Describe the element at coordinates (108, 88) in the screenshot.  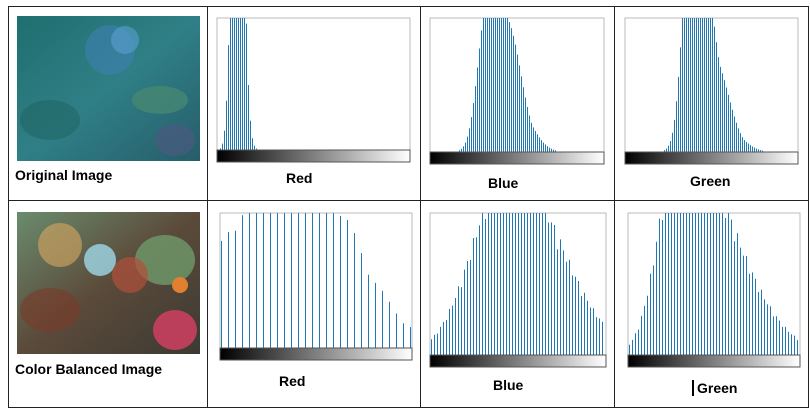
I see `original-image` at that location.